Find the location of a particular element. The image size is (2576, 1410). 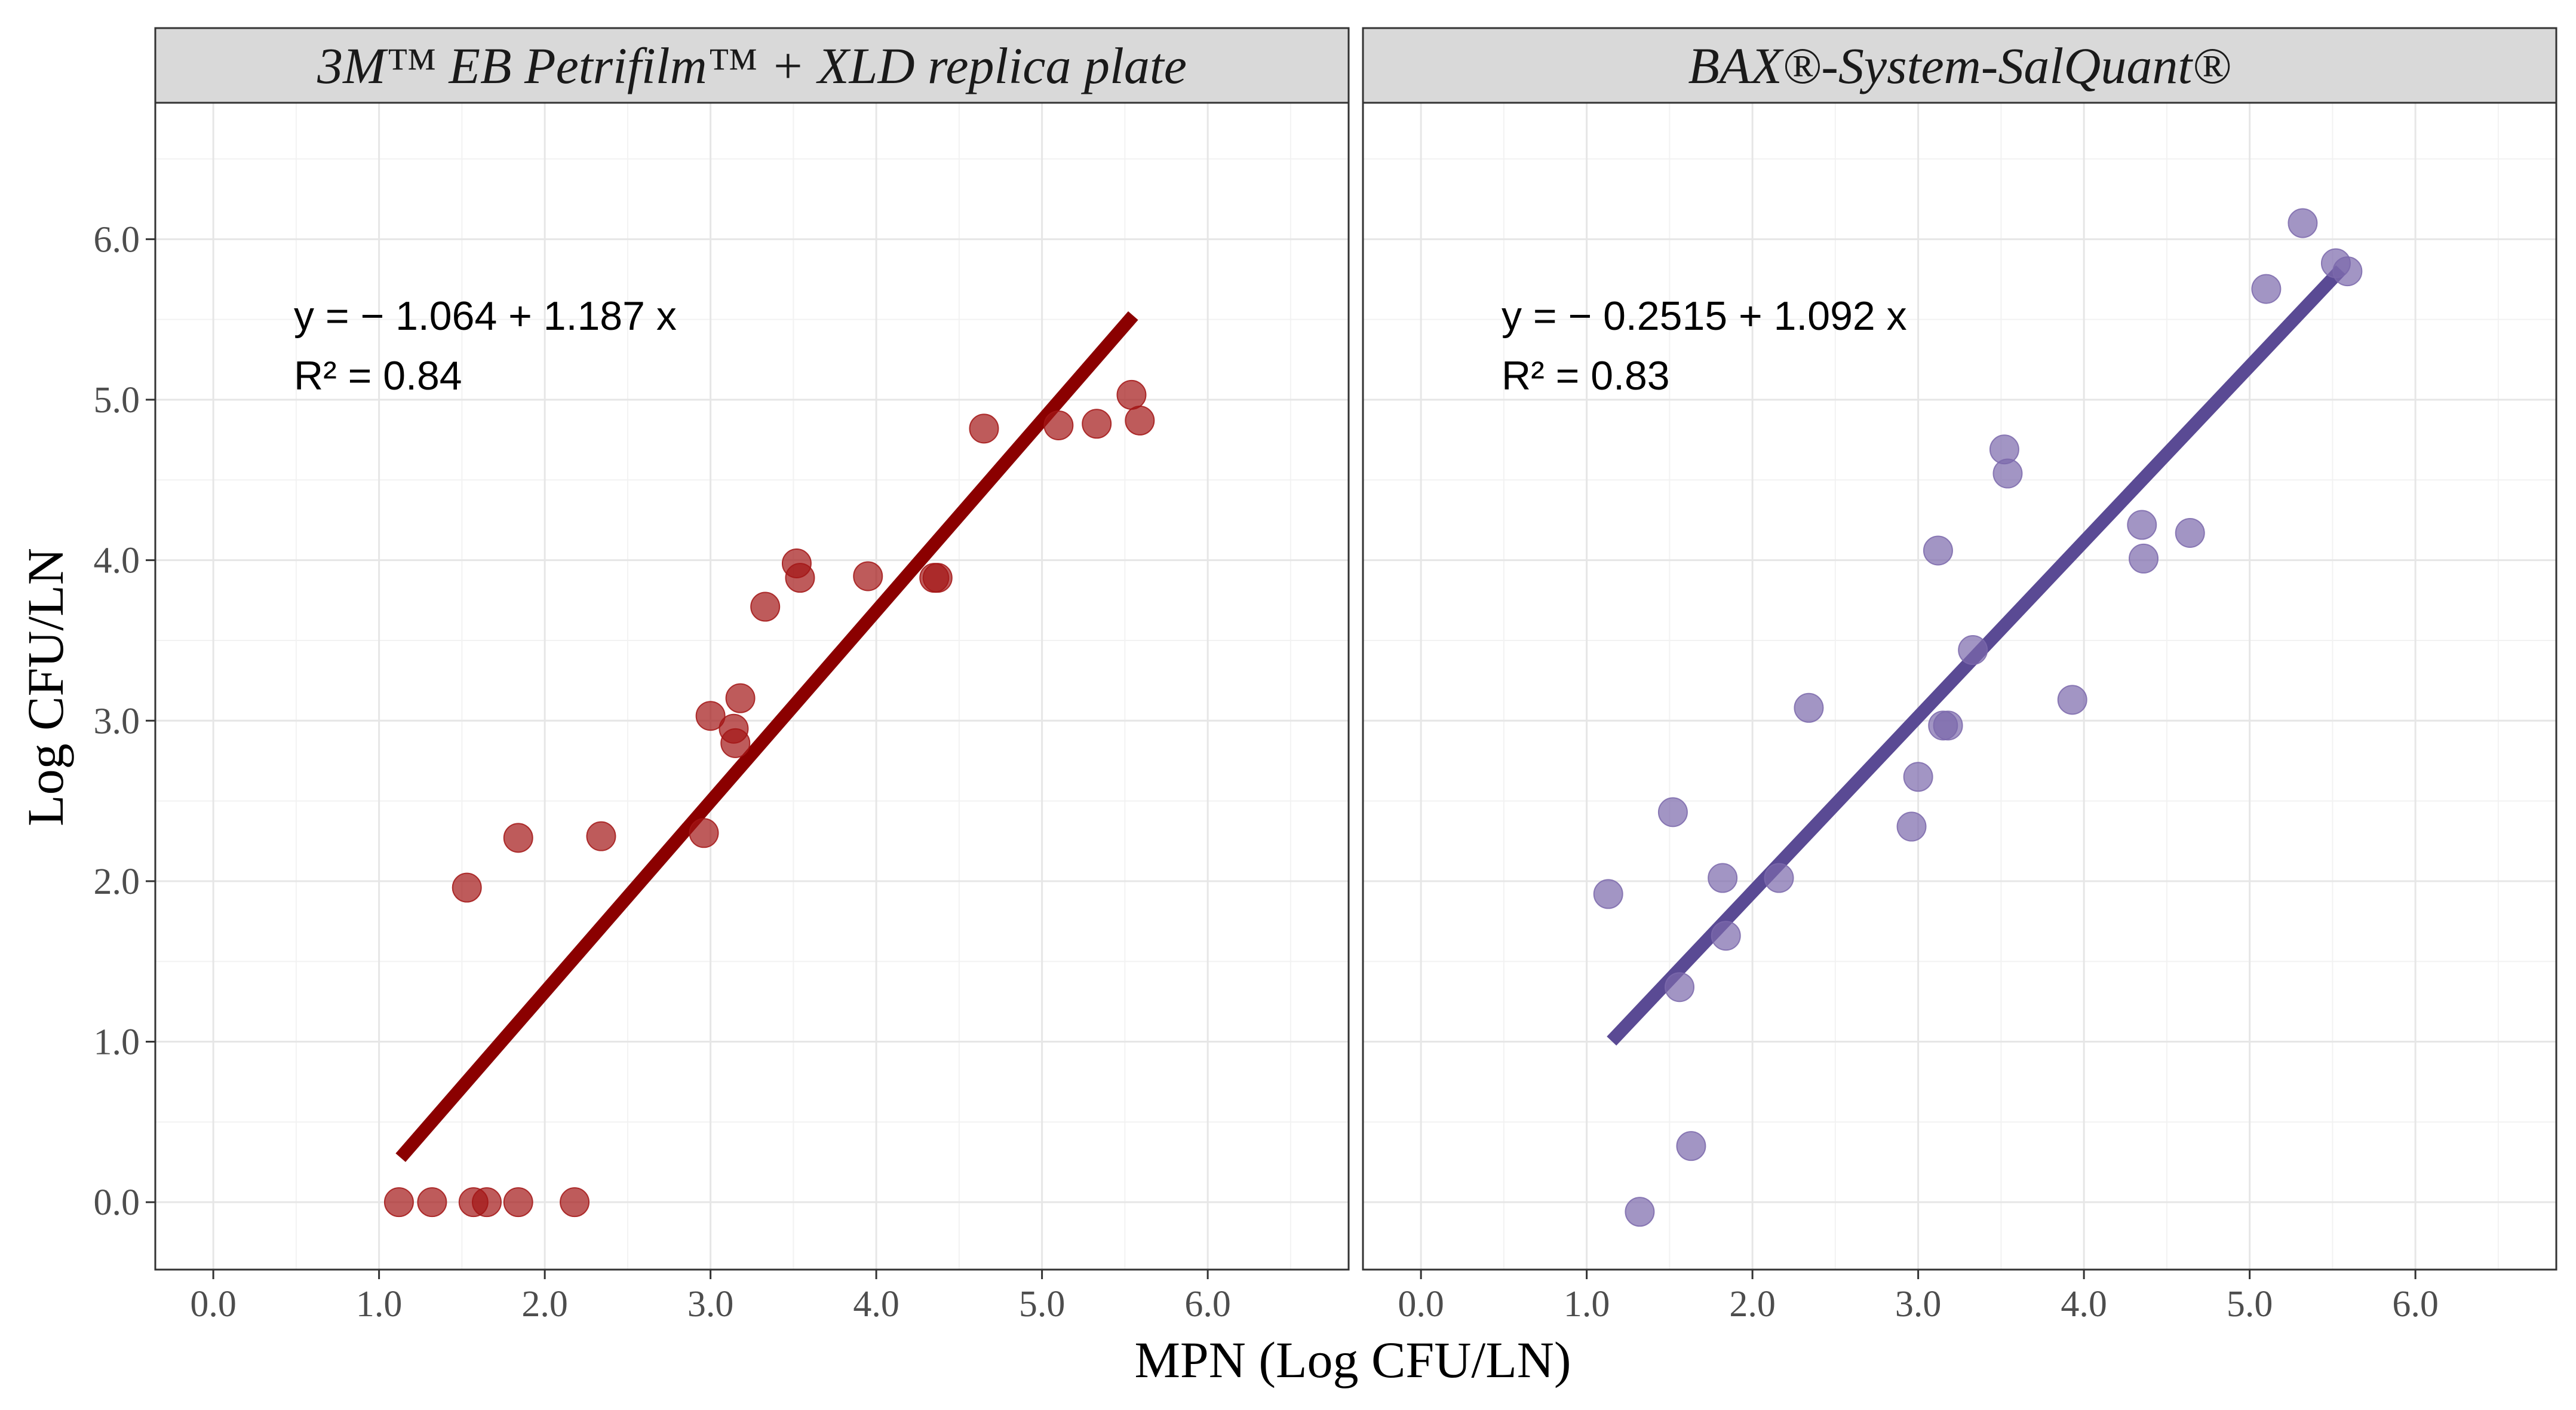

facet-title: 3M™ EB Petrifilm™ + XLD replica plate is located at coordinates (752, 65).